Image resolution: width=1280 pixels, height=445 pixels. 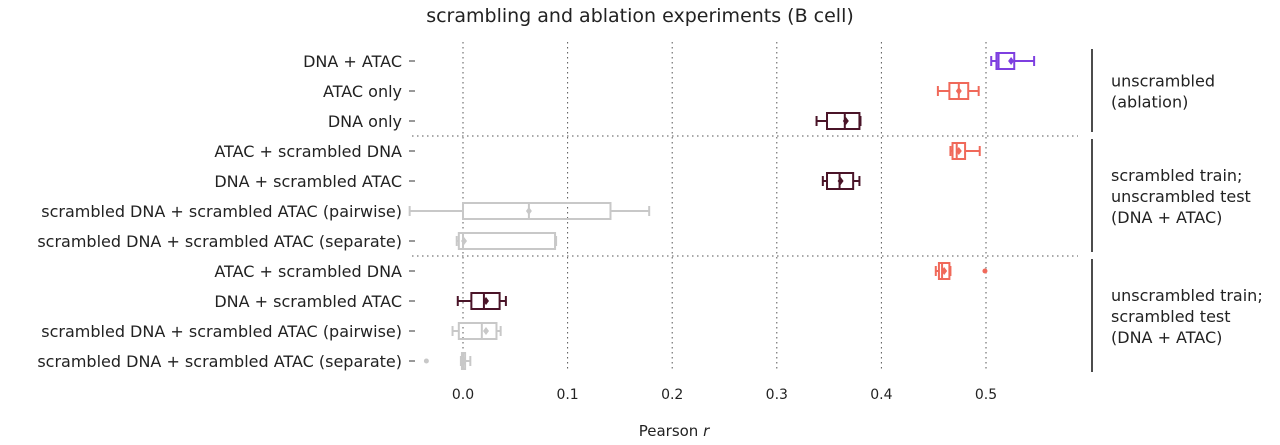 I want to click on x-tick-label: 0.5, so click(x=986, y=395).